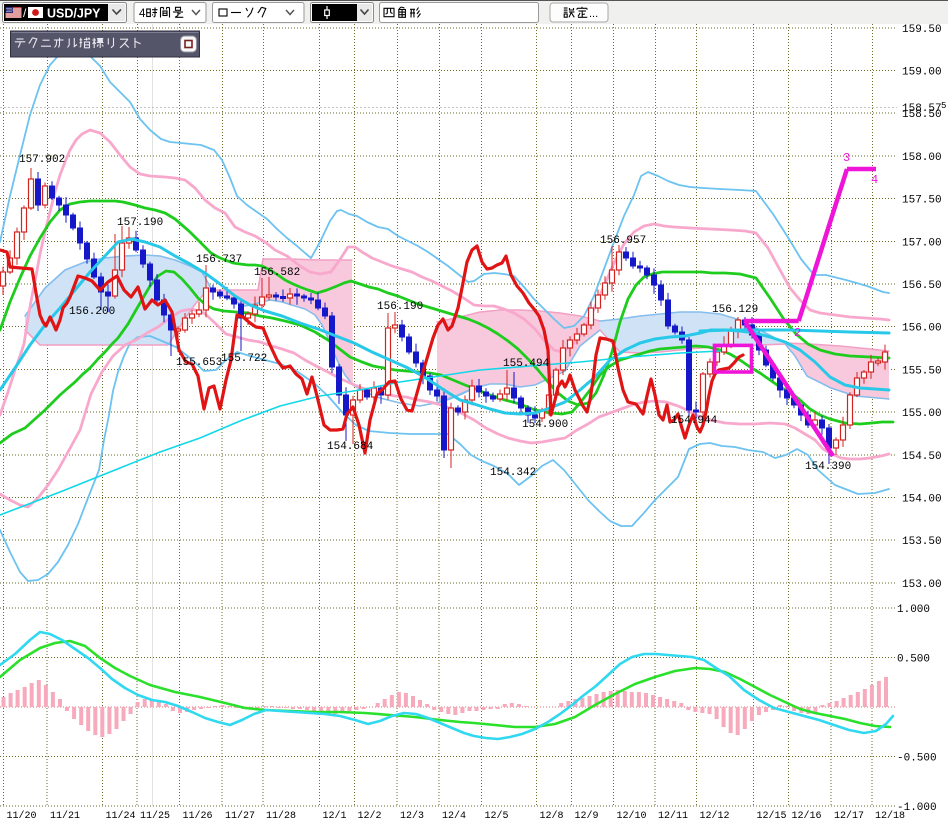  I want to click on svg-text: 154.900, so click(545, 425).